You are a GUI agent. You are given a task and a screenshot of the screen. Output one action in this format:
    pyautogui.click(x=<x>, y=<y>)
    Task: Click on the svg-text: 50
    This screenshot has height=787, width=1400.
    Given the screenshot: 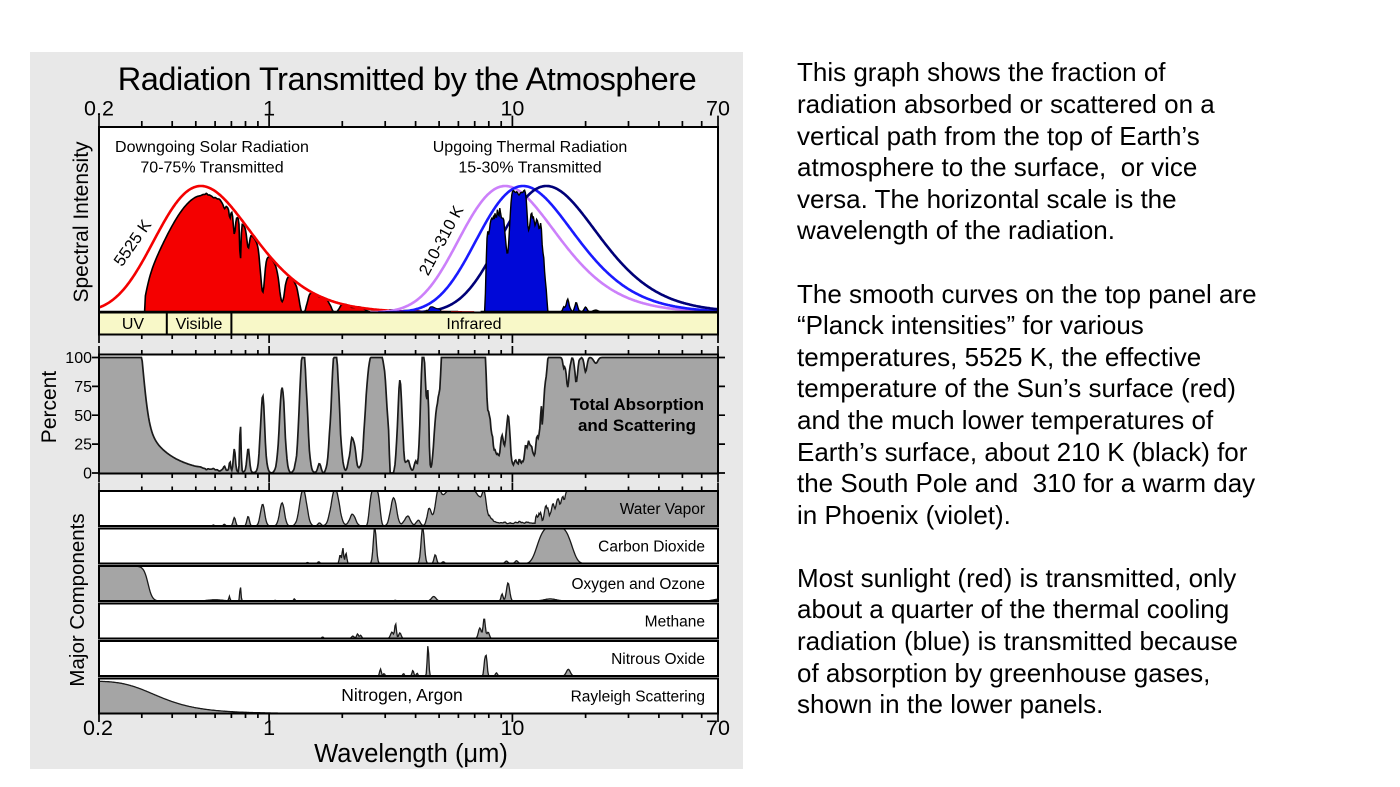 What is the action you would take?
    pyautogui.click(x=83, y=416)
    